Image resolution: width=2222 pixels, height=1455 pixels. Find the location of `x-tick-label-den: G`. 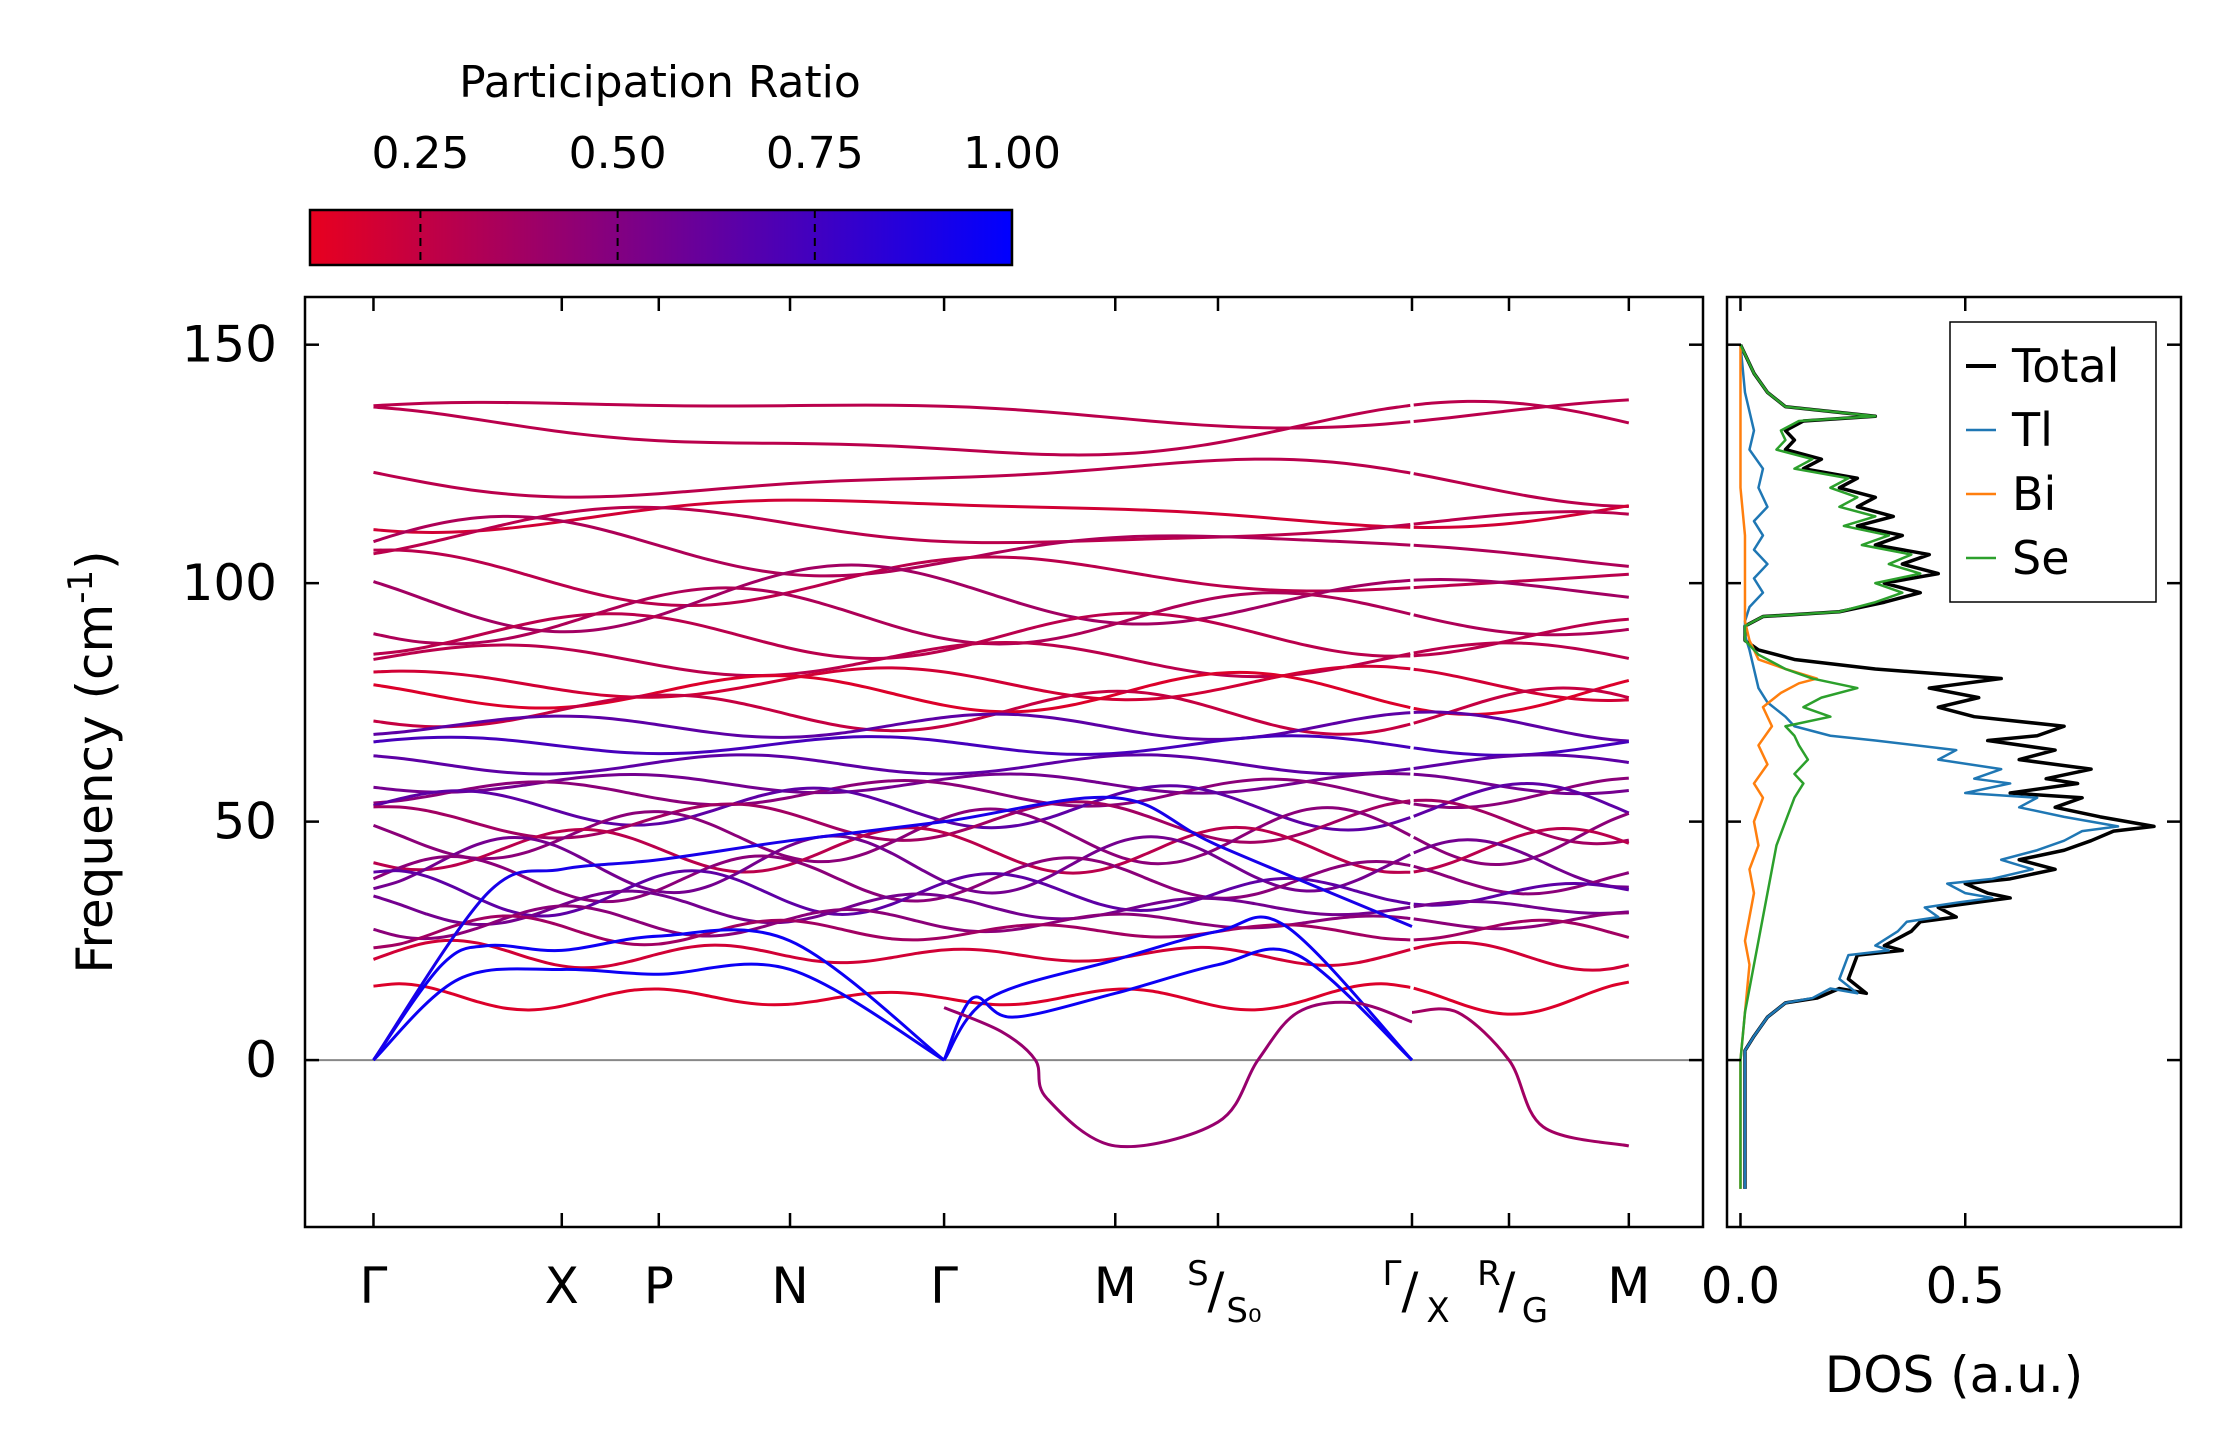

x-tick-label-den: G is located at coordinates (1535, 1311).